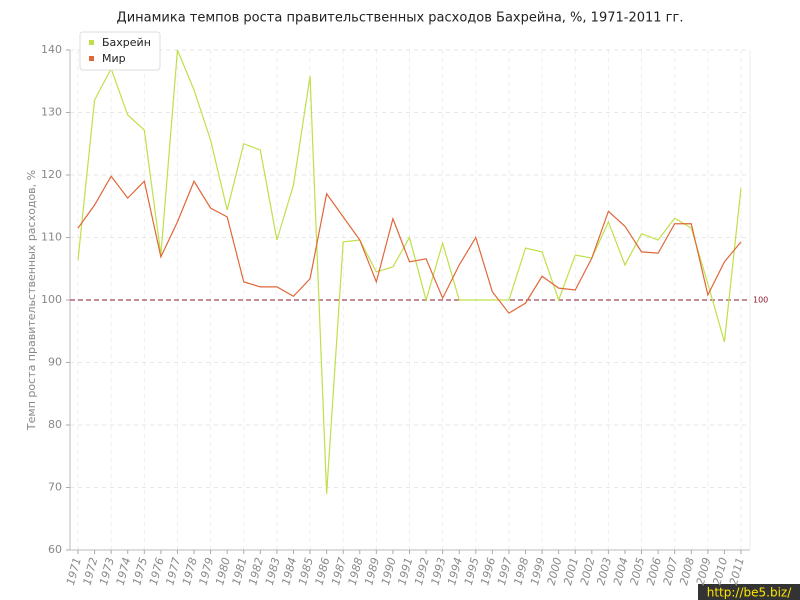  Describe the element at coordinates (760, 300) in the screenshot. I see `reference-label: 100` at that location.